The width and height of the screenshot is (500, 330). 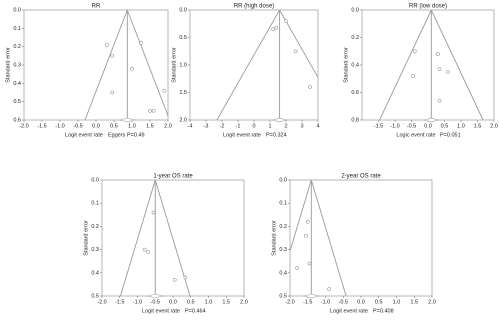 What do you see at coordinates (195, 311) in the screenshot?
I see `annotation: P=0.464` at bounding box center [195, 311].